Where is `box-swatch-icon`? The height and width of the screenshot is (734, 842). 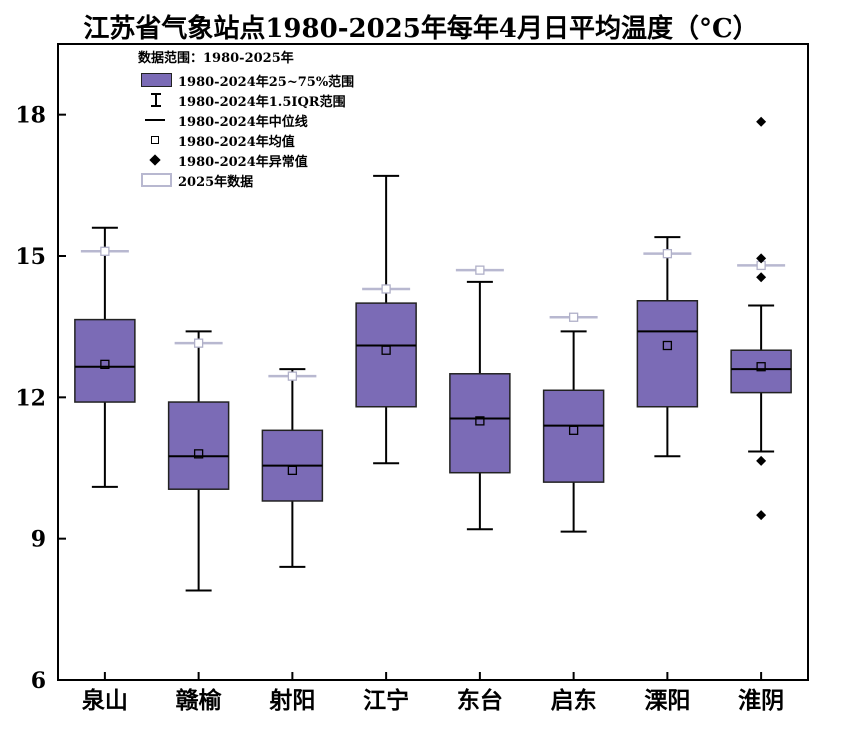
box-swatch-icon is located at coordinates (155, 80).